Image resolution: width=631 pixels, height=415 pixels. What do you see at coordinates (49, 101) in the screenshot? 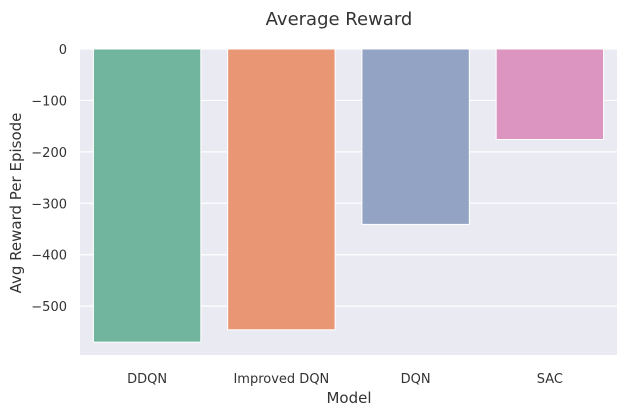
I see `y-tick-label: −100` at bounding box center [49, 101].